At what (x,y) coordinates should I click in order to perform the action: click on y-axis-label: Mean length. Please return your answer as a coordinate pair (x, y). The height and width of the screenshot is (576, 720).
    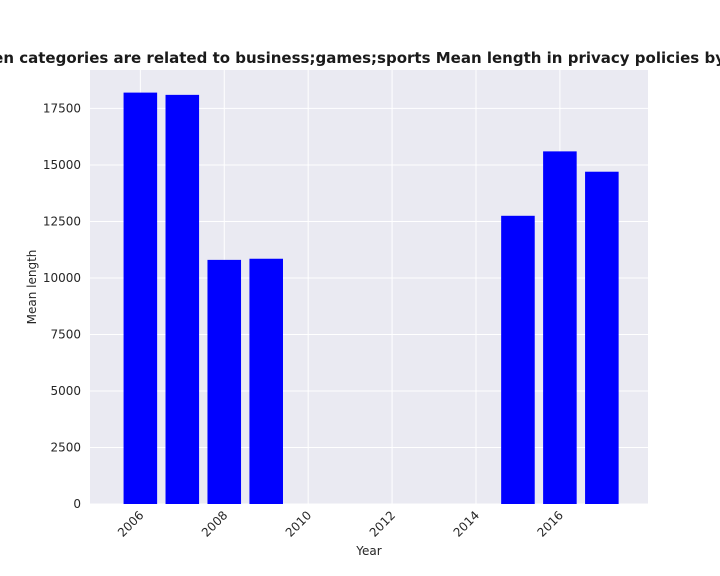
    Looking at the image, I should click on (32, 287).